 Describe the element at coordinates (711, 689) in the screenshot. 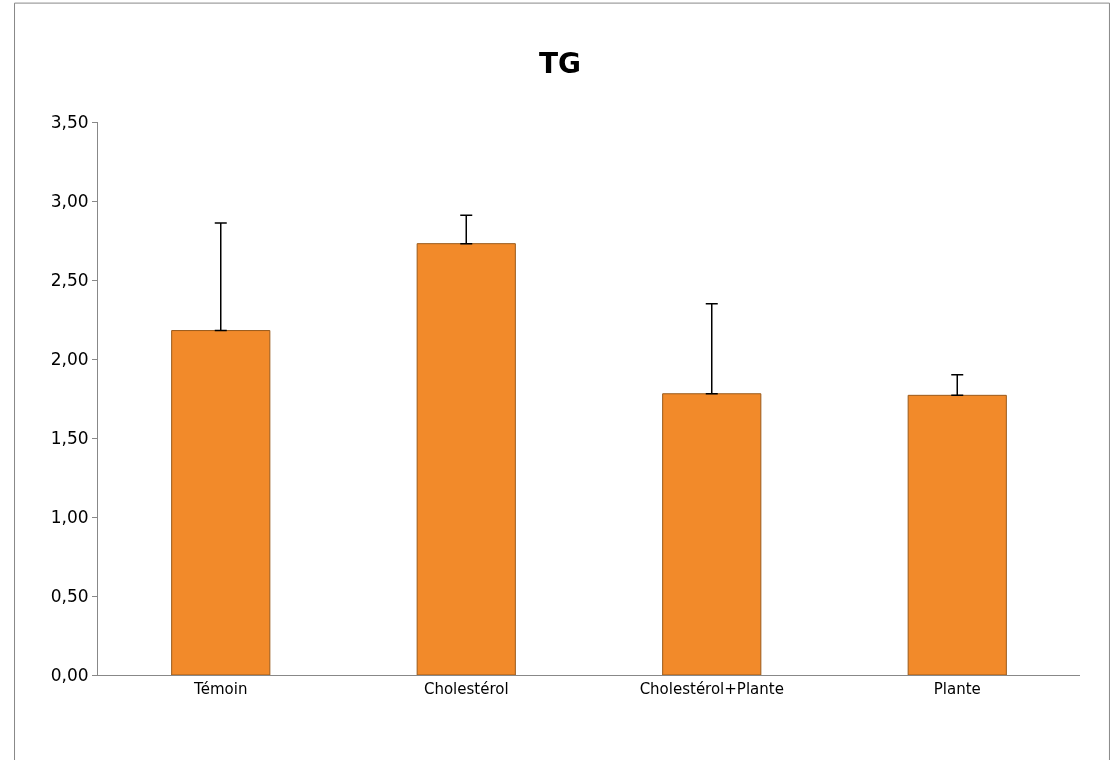

I see `x-tick-label: Cholestérol+Plante` at that location.